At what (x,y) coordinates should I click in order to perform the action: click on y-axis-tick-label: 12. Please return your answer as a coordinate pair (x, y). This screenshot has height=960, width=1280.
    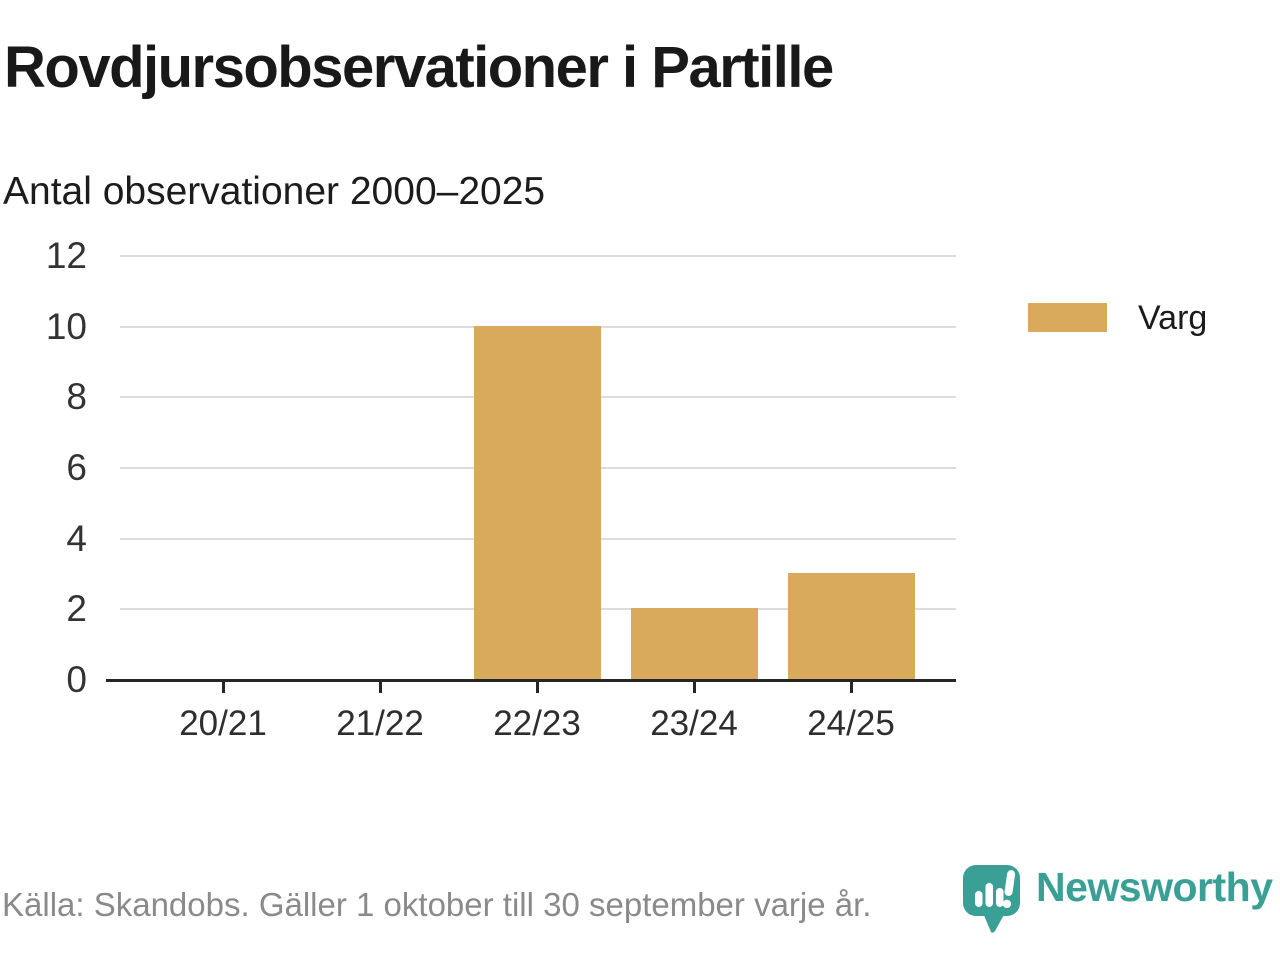
    Looking at the image, I should click on (66, 255).